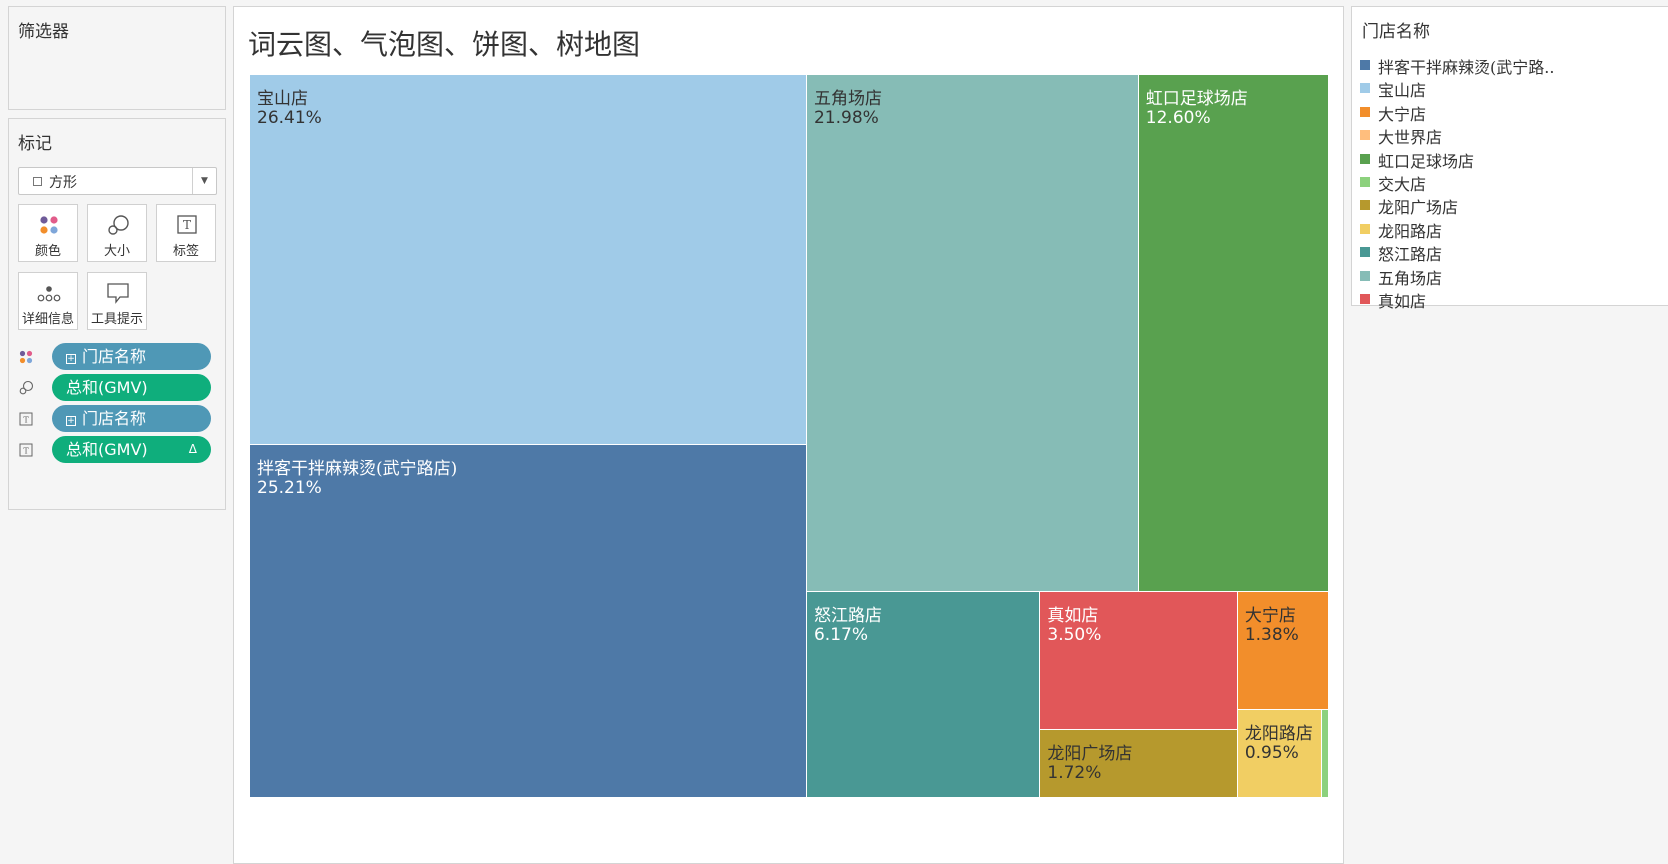 This screenshot has height=864, width=1668. I want to click on color-card: 颜色, so click(48, 233).